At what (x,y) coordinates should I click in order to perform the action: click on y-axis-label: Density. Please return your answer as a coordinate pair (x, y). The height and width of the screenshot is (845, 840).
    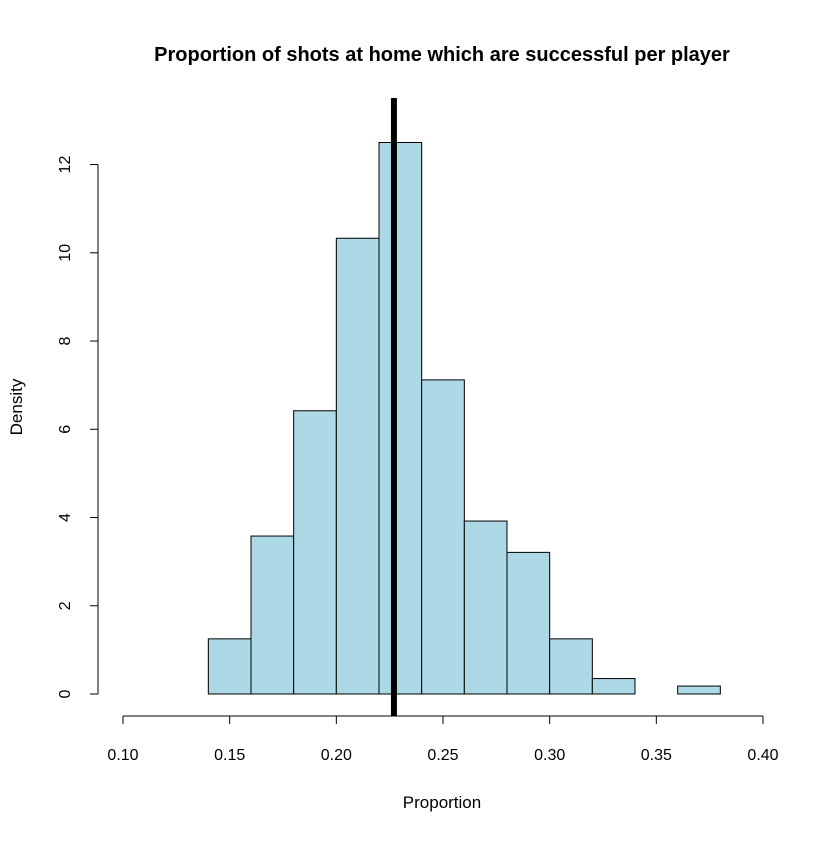
    Looking at the image, I should click on (16, 406).